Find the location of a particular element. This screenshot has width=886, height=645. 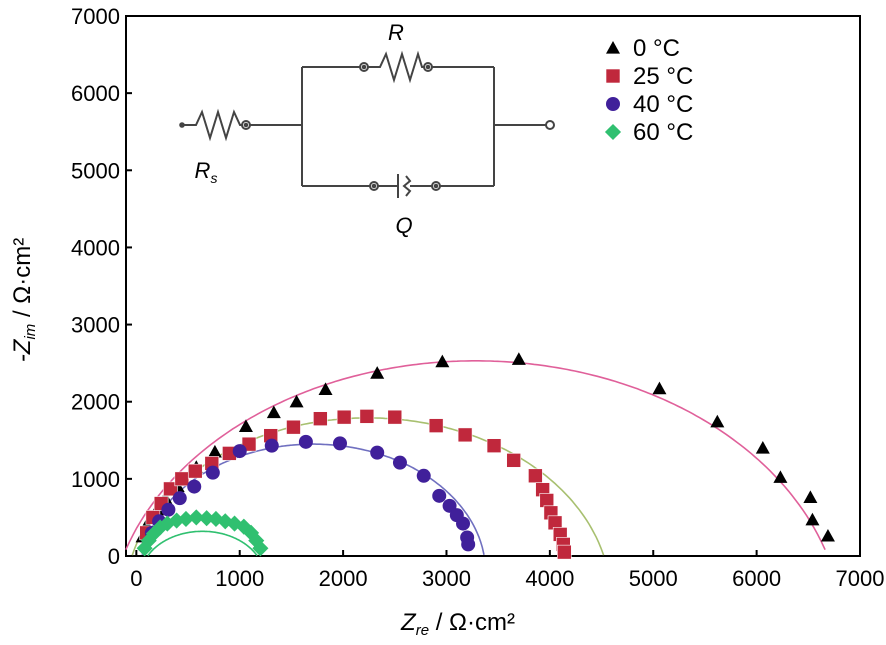

circuit-label-rs: Rs is located at coordinates (206, 172).